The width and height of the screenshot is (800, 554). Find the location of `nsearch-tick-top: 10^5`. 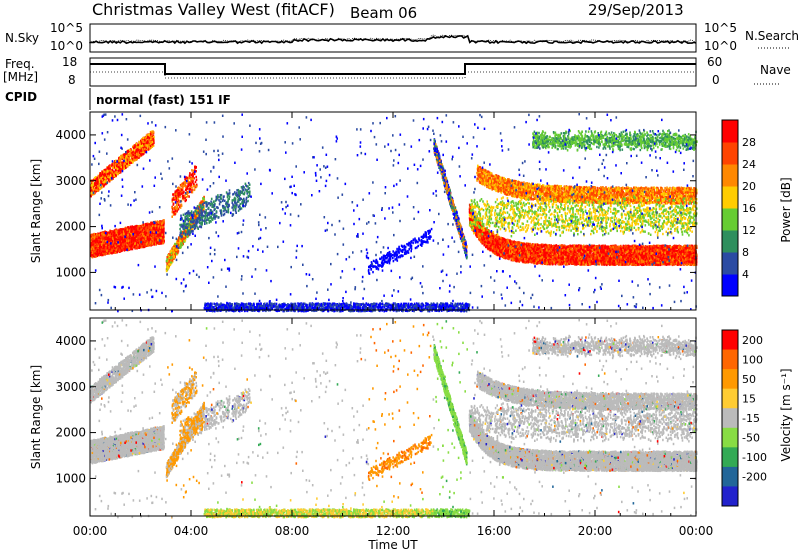

nsearch-tick-top: 10^5 is located at coordinates (720, 28).